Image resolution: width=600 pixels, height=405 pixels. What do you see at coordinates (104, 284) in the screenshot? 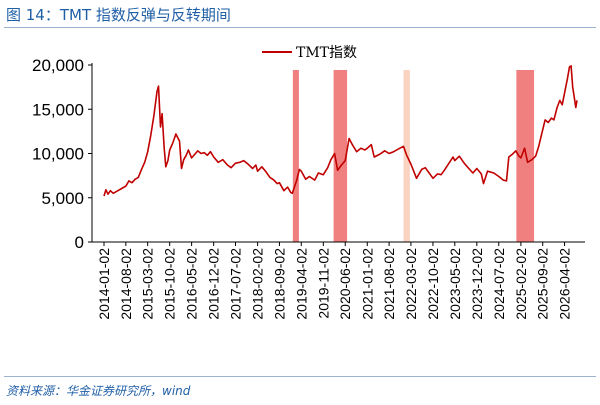
I see `x-tick-label: 2014-01-02` at bounding box center [104, 284].